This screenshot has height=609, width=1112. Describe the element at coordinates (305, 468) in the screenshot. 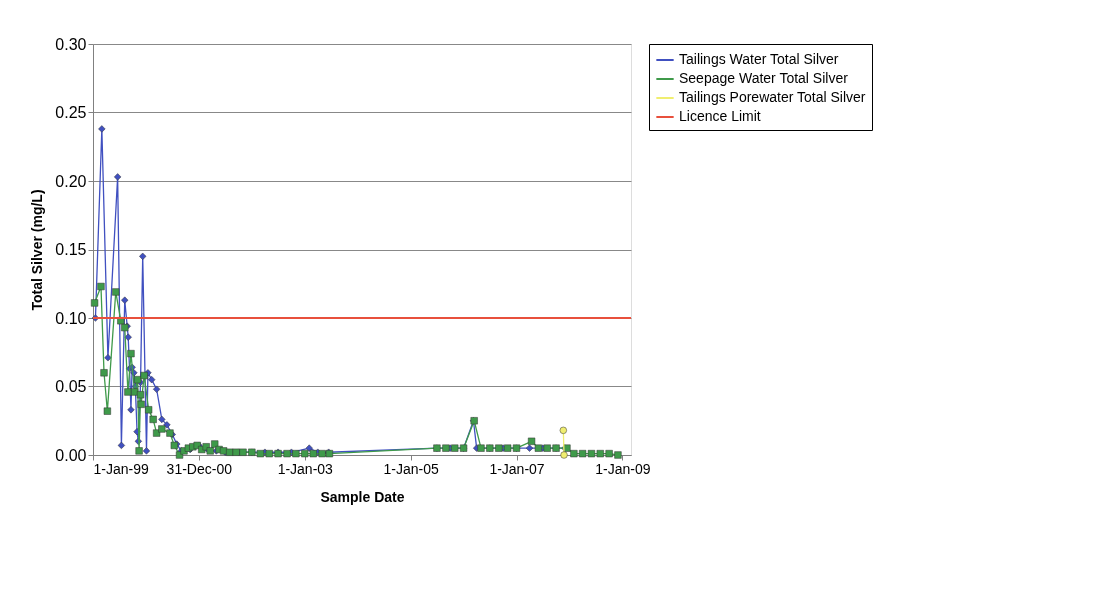

I see `x-tick-label: 1-Jan-03` at that location.